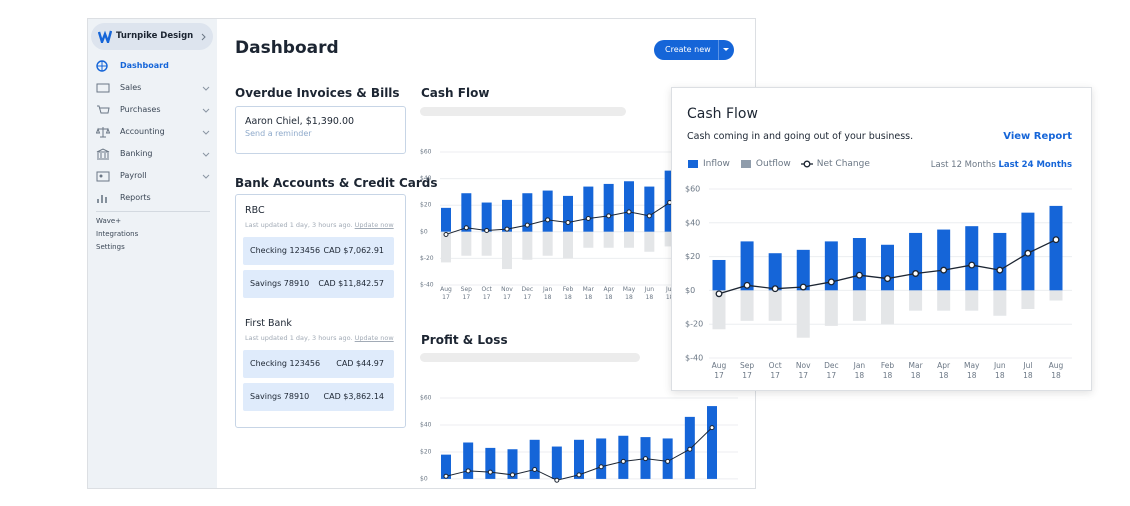 The image size is (1130, 506). I want to click on invoice: Aaron Chiel, $1,390.00, so click(300, 121).